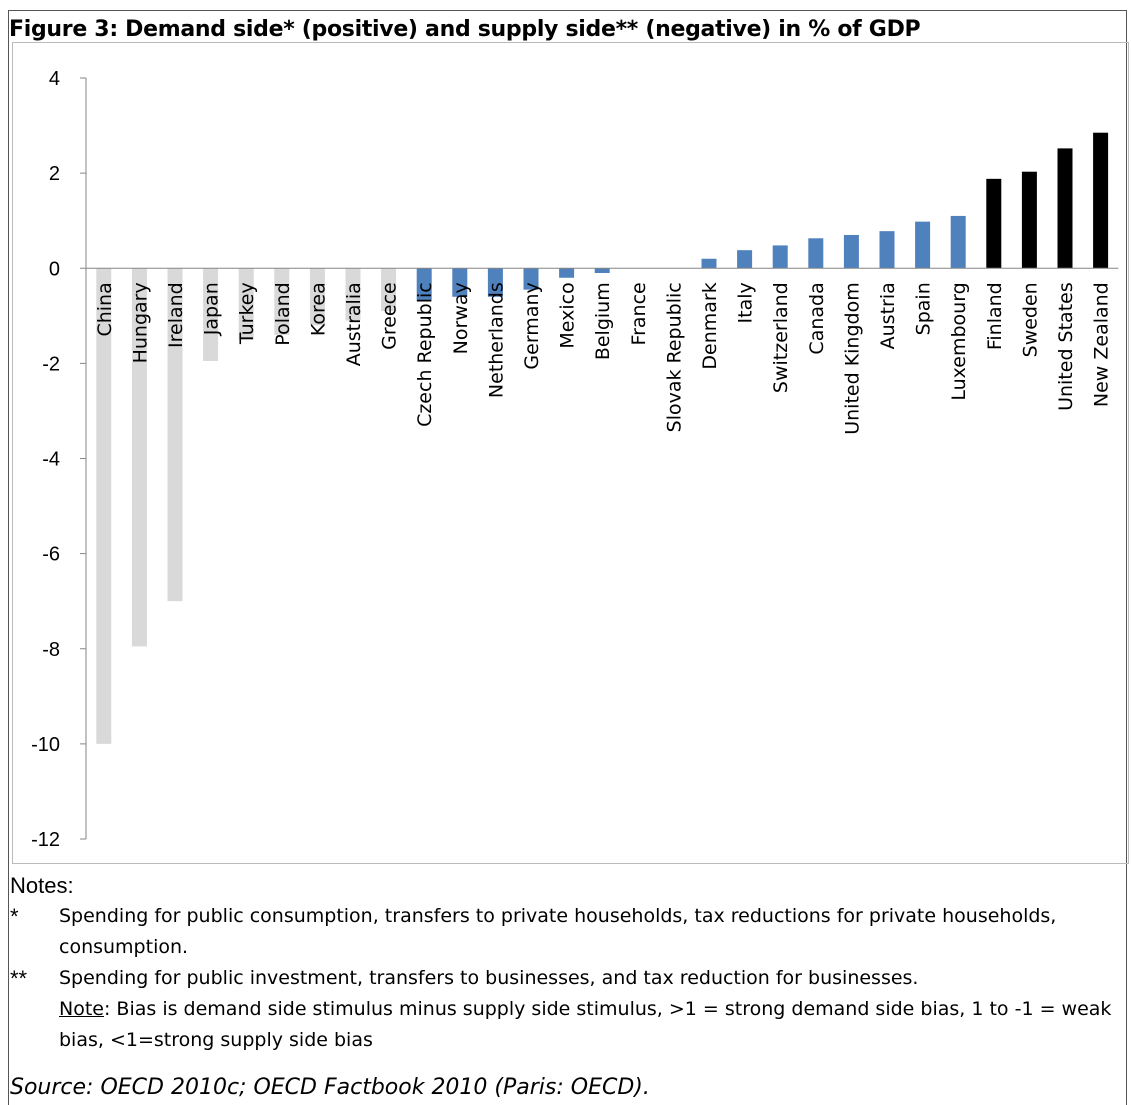 The height and width of the screenshot is (1105, 1131). I want to click on category-label: Hungary, so click(140, 322).